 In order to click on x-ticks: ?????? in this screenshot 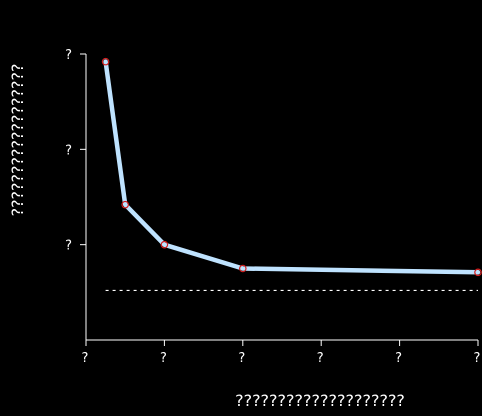, I will do `click(281, 353)`.